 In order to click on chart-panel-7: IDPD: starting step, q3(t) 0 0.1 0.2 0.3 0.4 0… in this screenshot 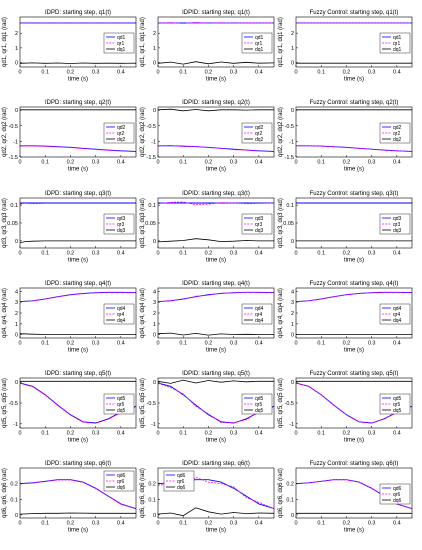, I will do `click(69, 227)`.